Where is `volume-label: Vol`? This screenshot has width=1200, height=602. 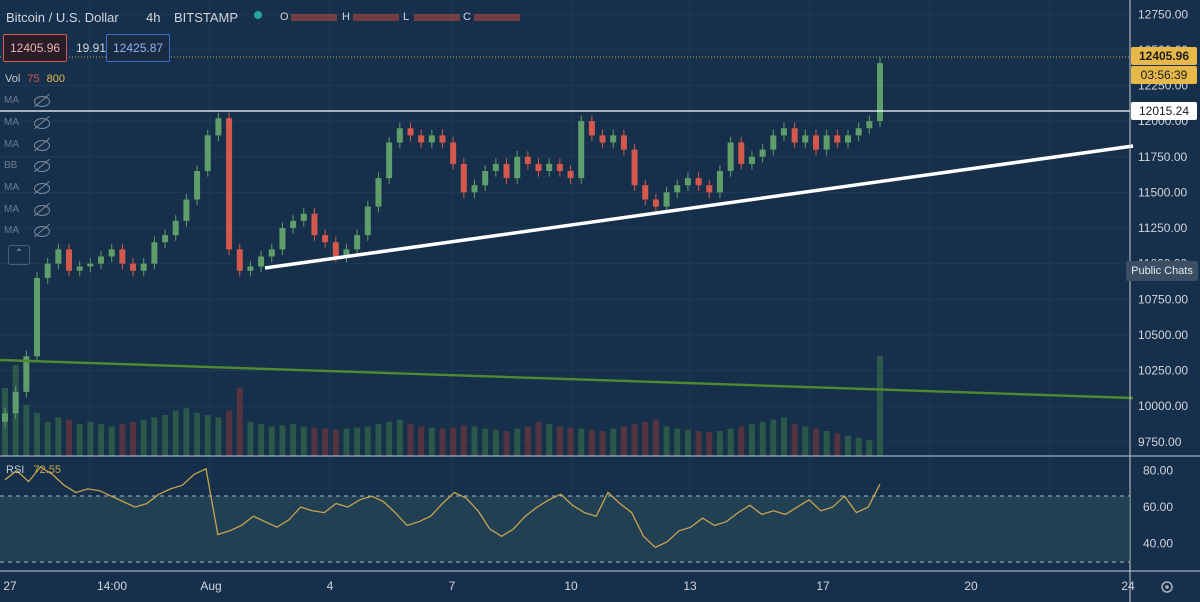
volume-label: Vol is located at coordinates (13, 79).